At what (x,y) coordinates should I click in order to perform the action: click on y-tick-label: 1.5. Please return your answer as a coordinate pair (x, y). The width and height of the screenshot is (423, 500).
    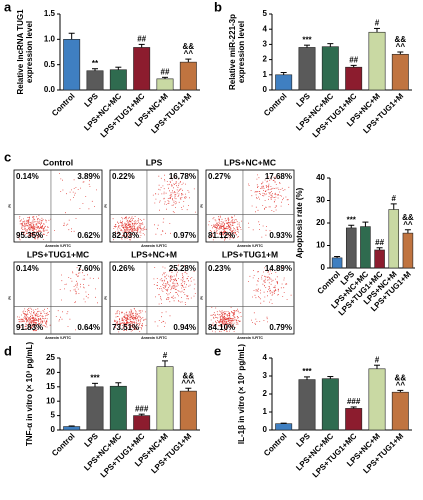
    Looking at the image, I should click on (50, 13).